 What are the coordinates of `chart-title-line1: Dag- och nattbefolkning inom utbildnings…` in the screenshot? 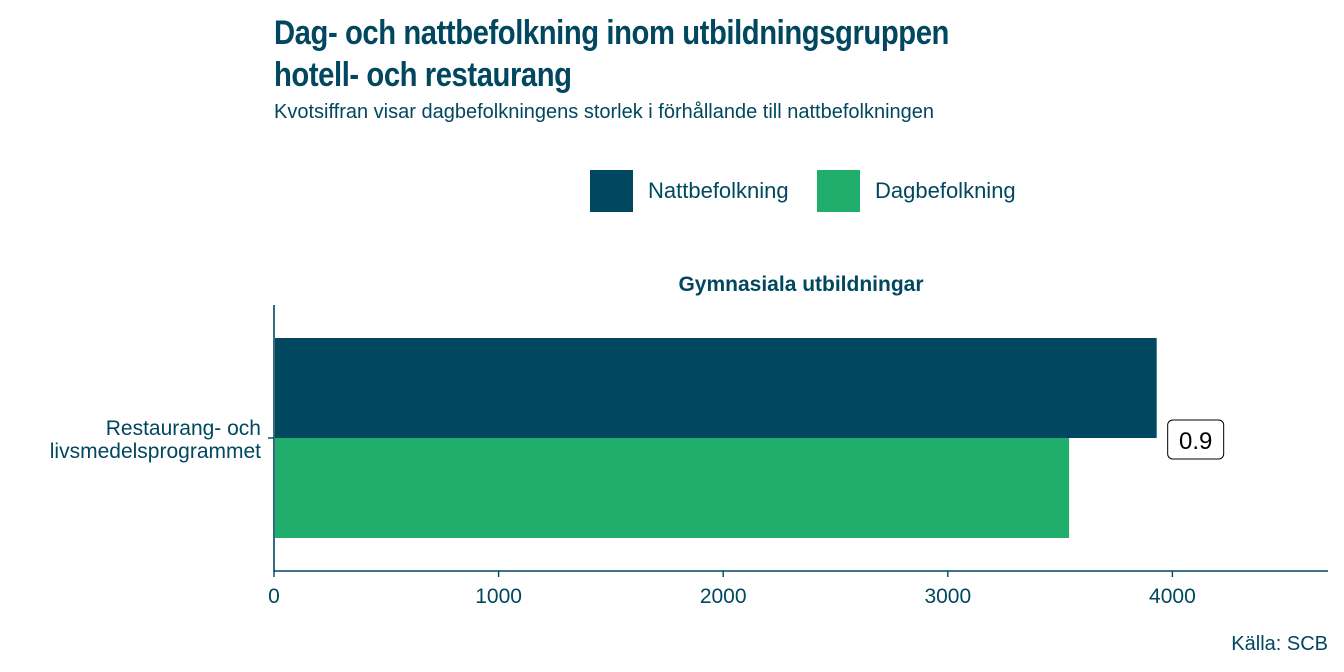 It's located at (611, 33).